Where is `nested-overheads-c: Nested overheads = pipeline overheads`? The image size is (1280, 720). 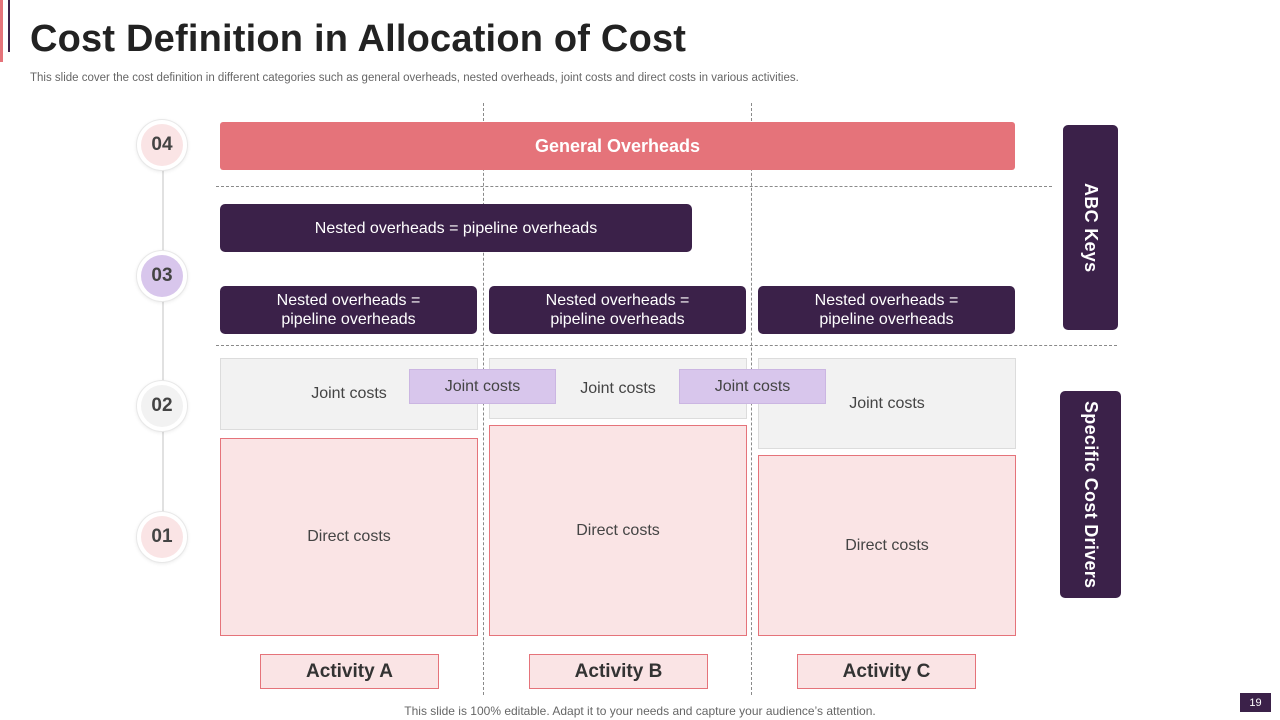
nested-overheads-c: Nested overheads = pipeline overheads is located at coordinates (886, 310).